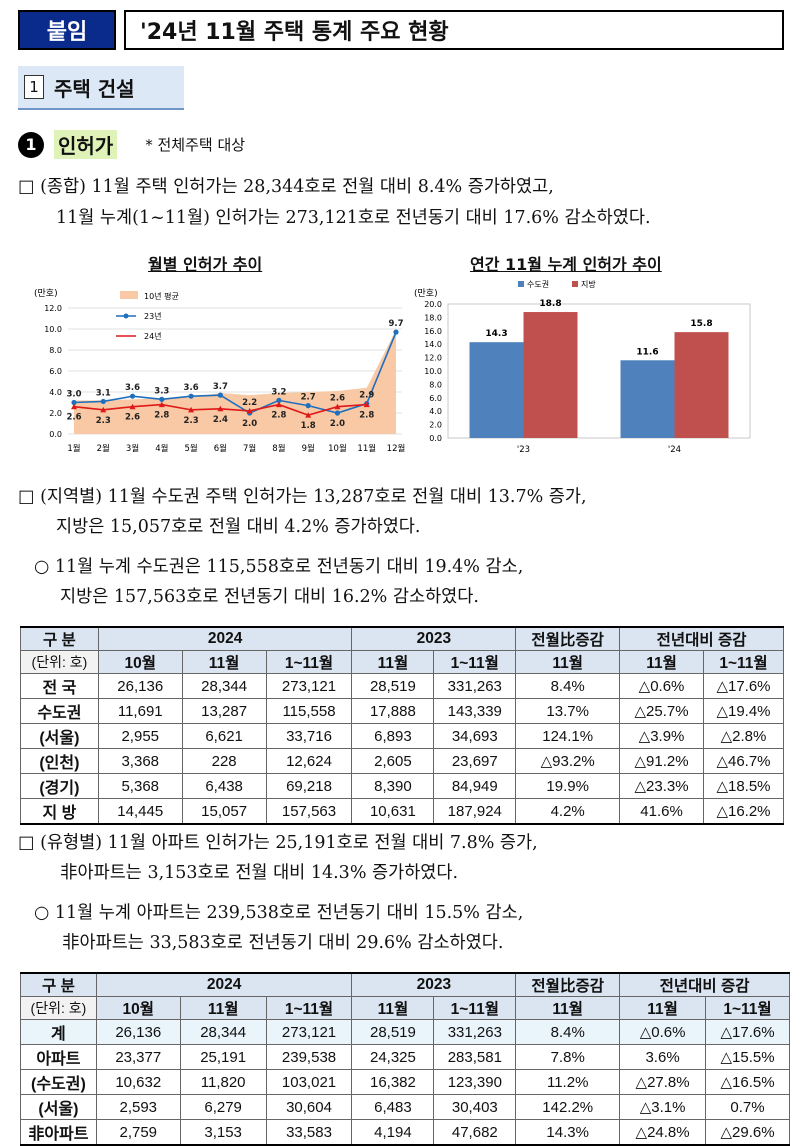  I want to click on table-cell: 11.2%, so click(568, 1082).